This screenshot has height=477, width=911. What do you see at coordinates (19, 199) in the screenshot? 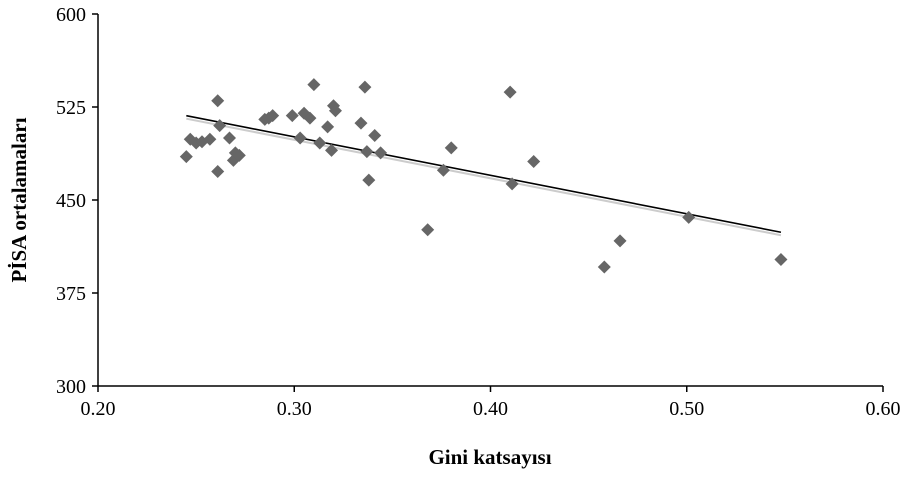
I see `y-axis-title: PİSA ortalamaları` at bounding box center [19, 199].